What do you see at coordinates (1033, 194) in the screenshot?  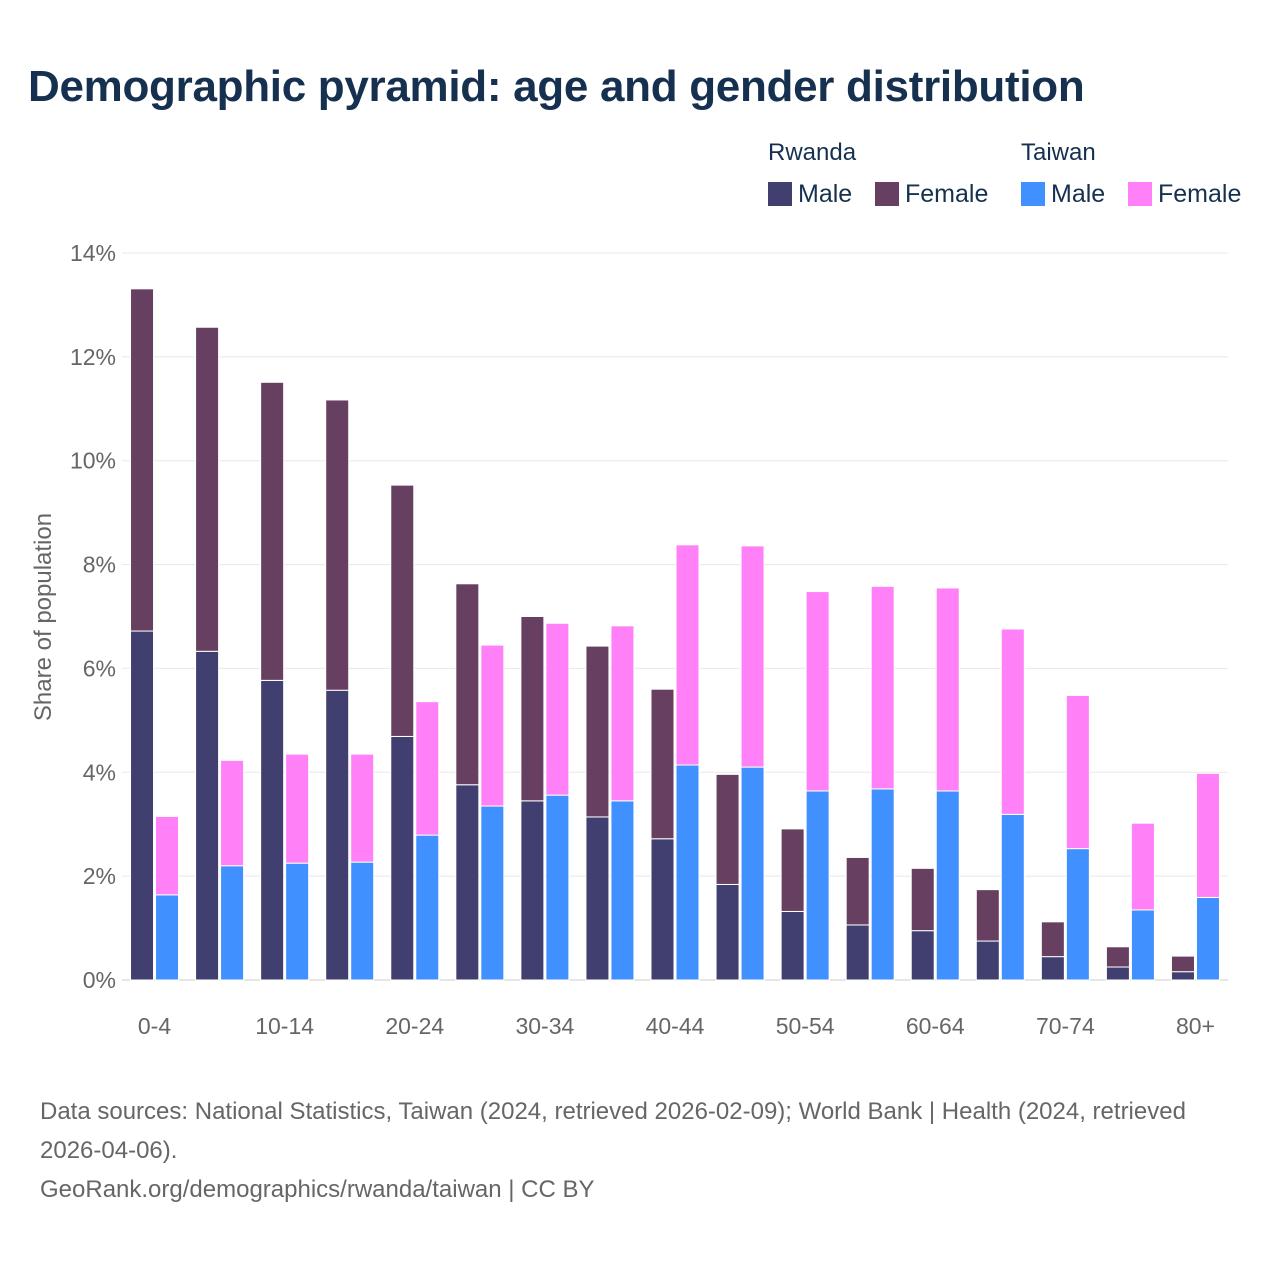 I see `legend-swatch-taiwan-male` at bounding box center [1033, 194].